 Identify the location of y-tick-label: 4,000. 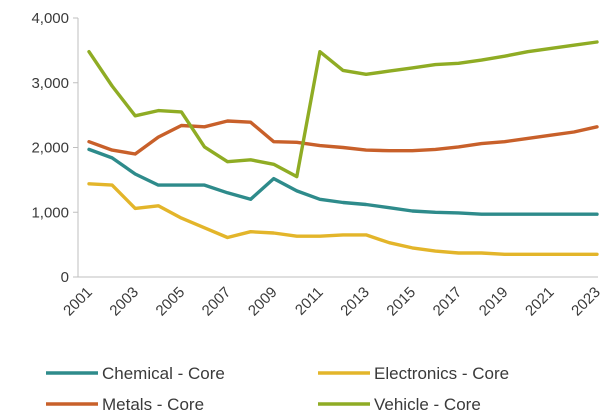
(50, 18).